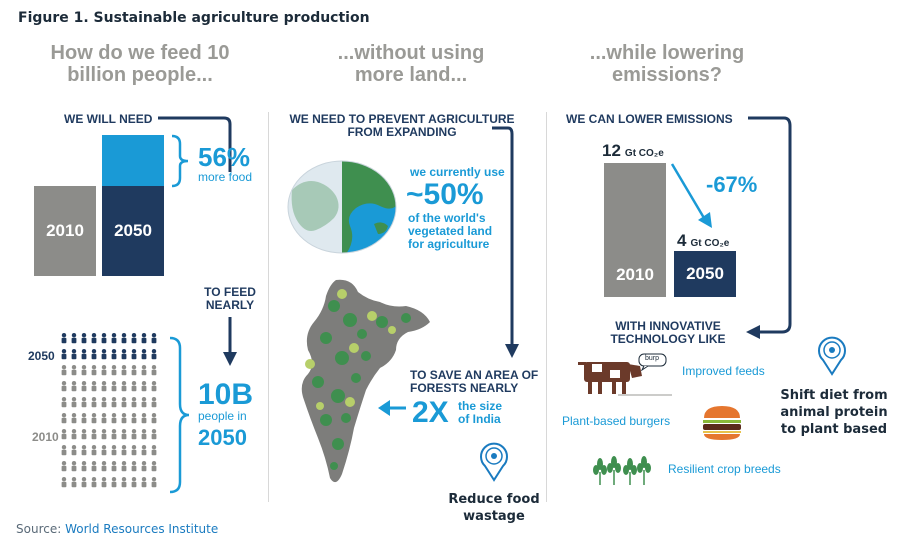 This screenshot has height=558, width=904. I want to click on speech-bubble-icon, so click(652, 362).